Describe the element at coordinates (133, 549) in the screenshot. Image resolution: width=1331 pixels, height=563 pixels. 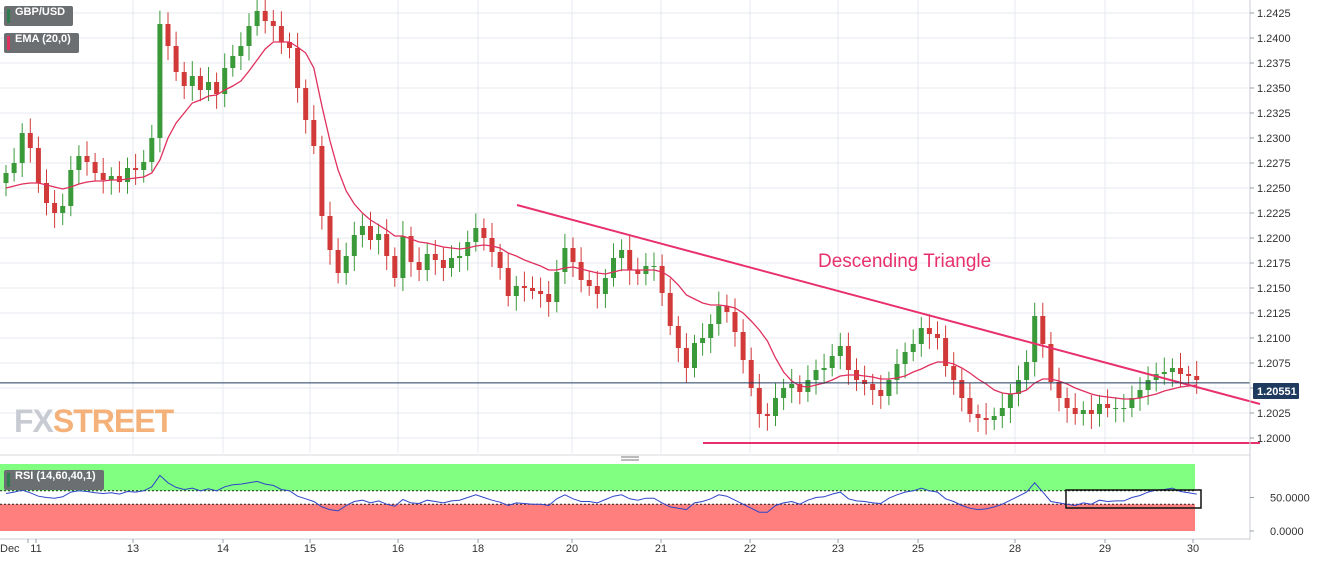
I see `x-tick-label: 13` at that location.